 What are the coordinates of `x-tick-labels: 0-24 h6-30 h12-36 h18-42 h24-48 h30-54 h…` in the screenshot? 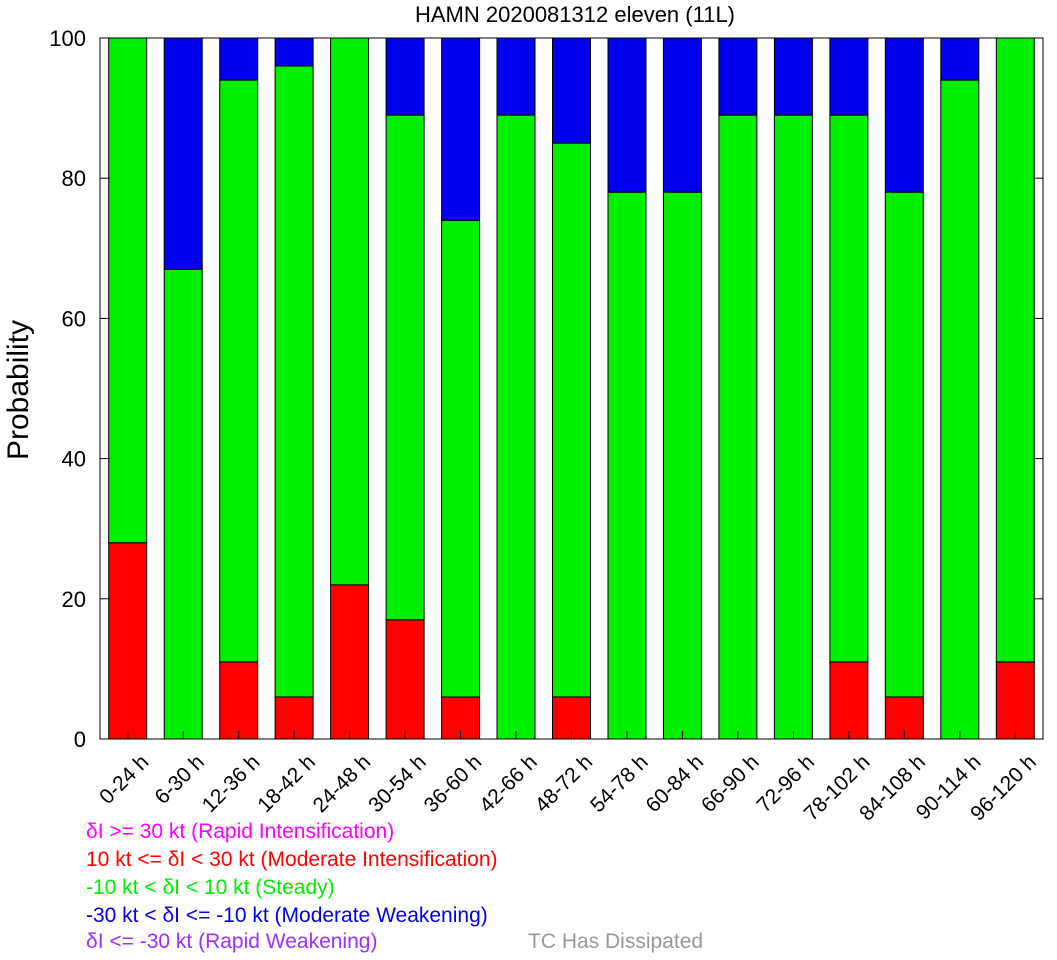 It's located at (568, 785).